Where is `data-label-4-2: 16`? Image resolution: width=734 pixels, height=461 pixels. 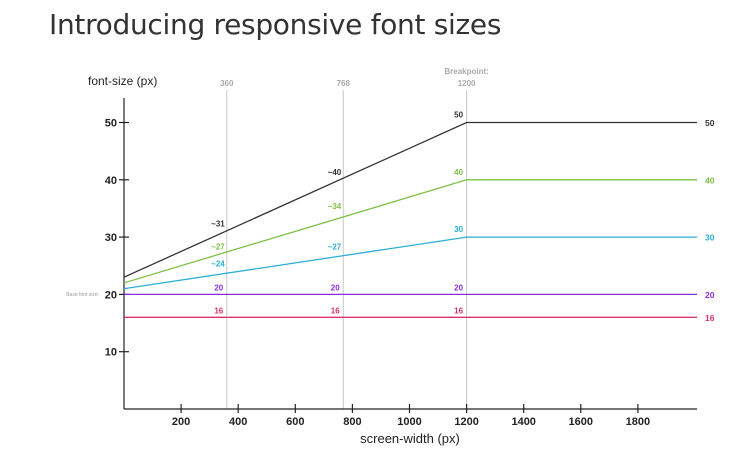 data-label-4-2: 16 is located at coordinates (458, 310).